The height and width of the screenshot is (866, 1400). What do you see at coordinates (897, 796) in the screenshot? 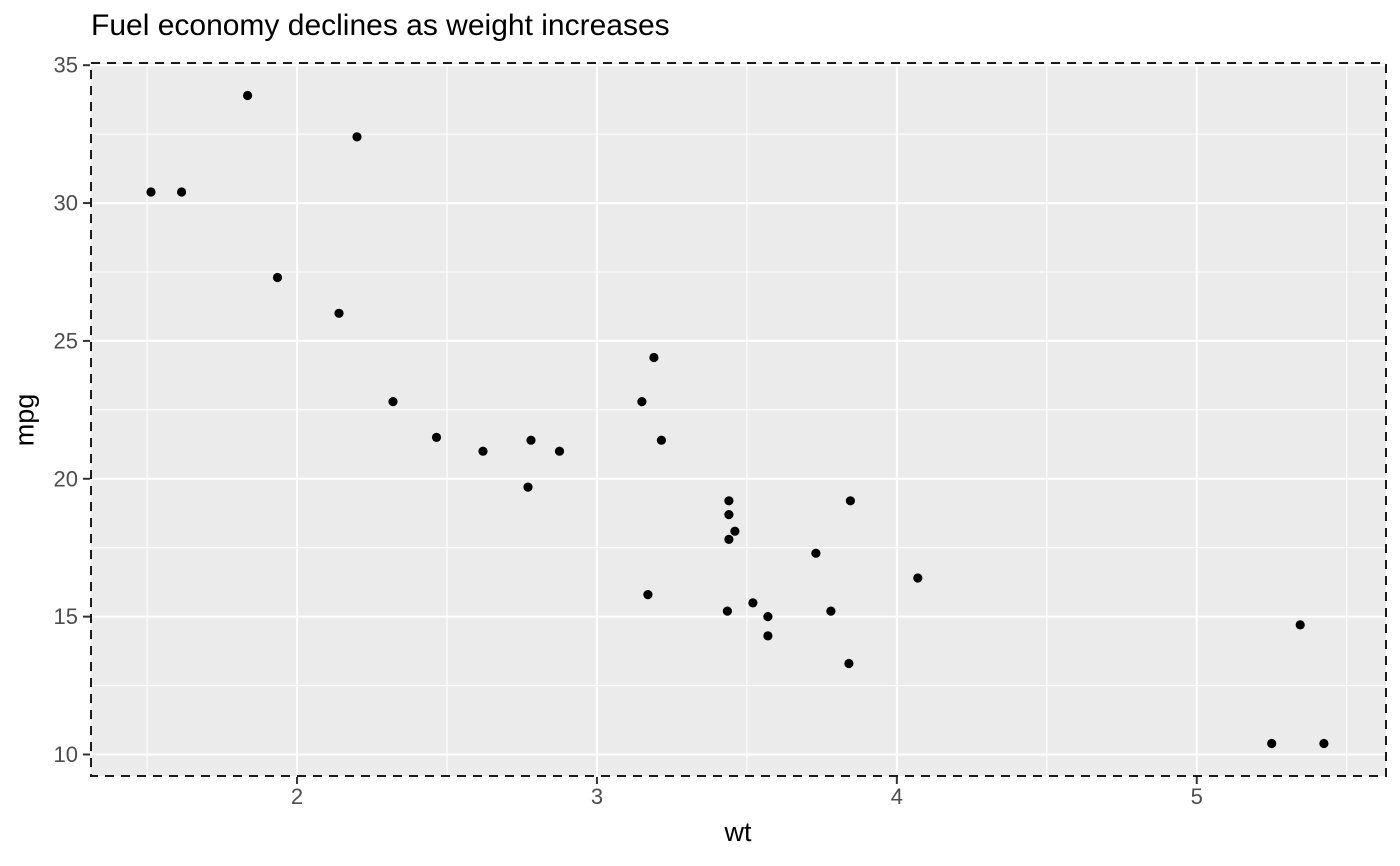
I see `x-axis-tick-label: 4` at bounding box center [897, 796].